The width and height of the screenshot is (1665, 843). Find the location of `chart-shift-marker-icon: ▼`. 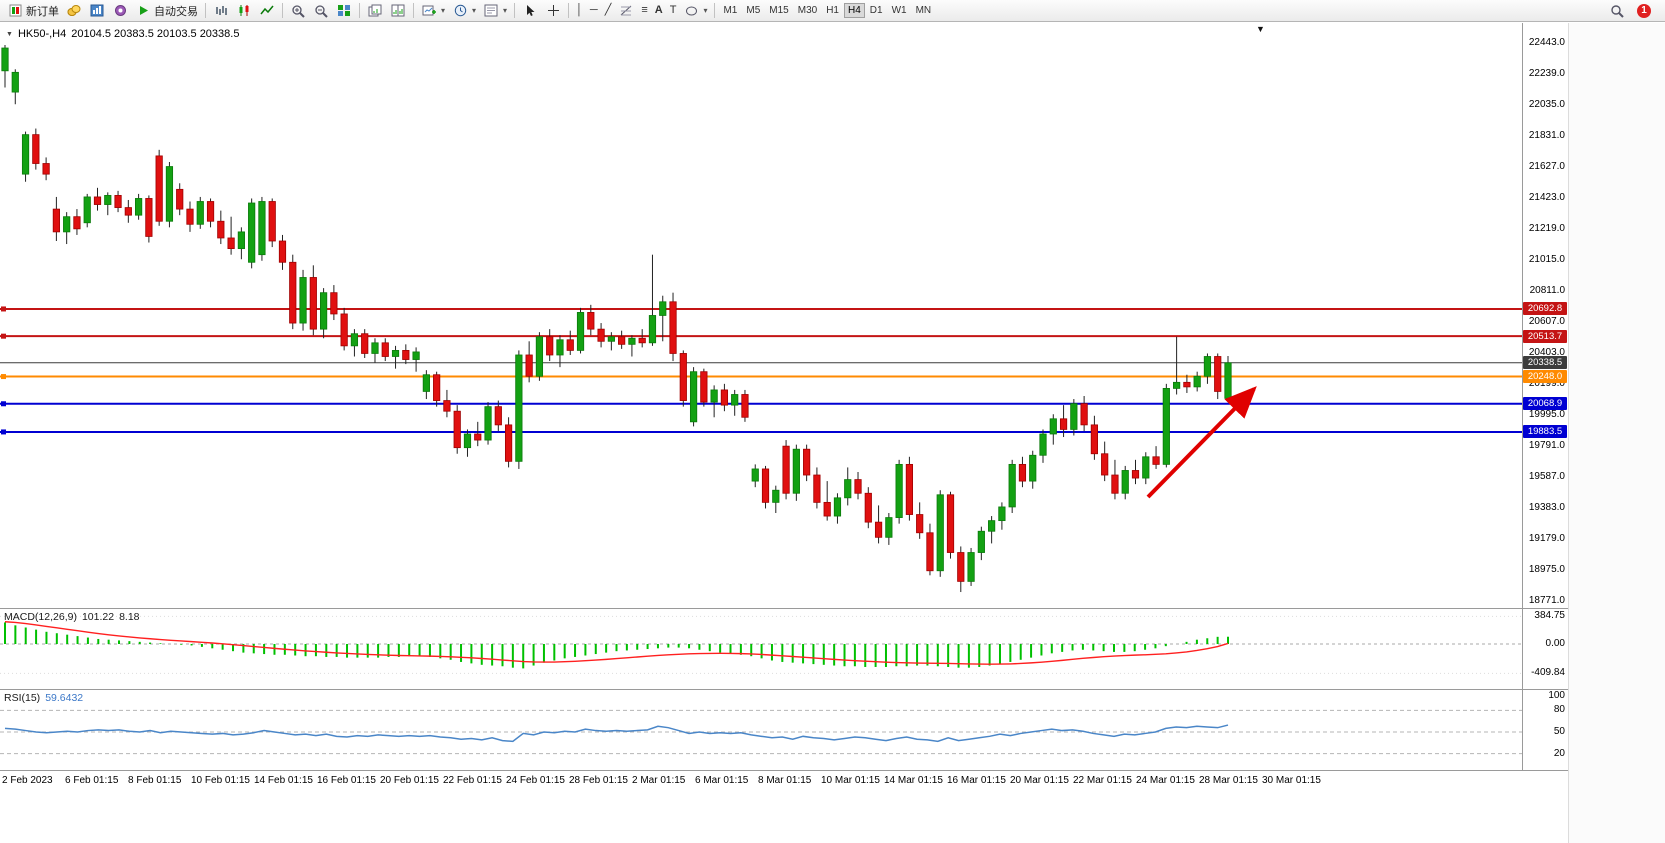

chart-shift-marker-icon: ▼ is located at coordinates (1260, 29).